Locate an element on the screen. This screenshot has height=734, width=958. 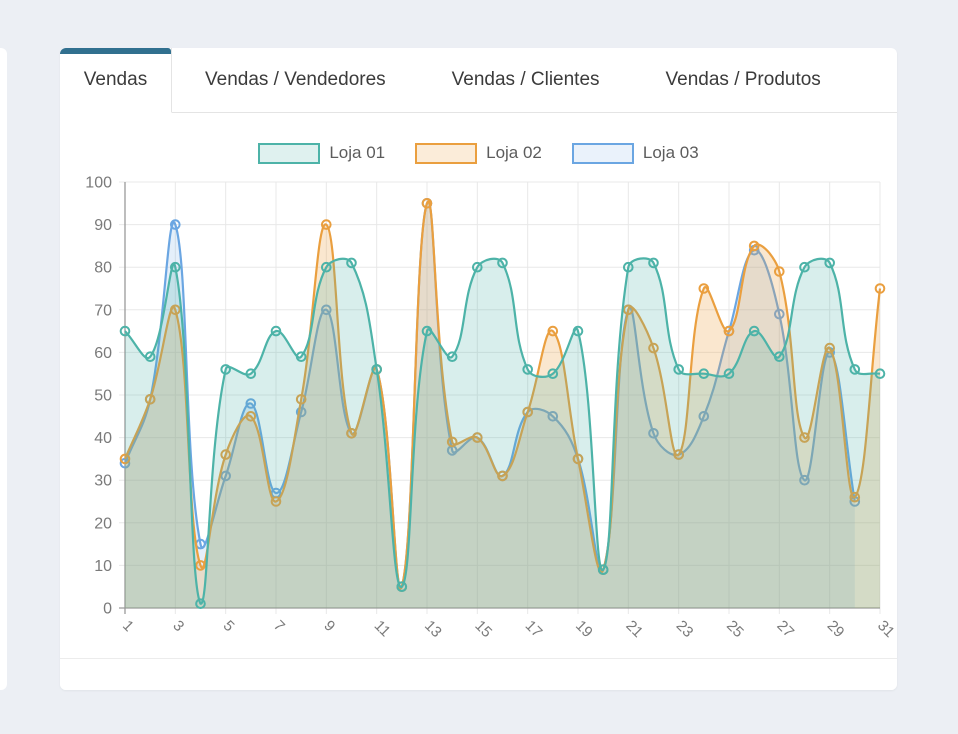
legend-item-loja-01: Loja 01 is located at coordinates (322, 153).